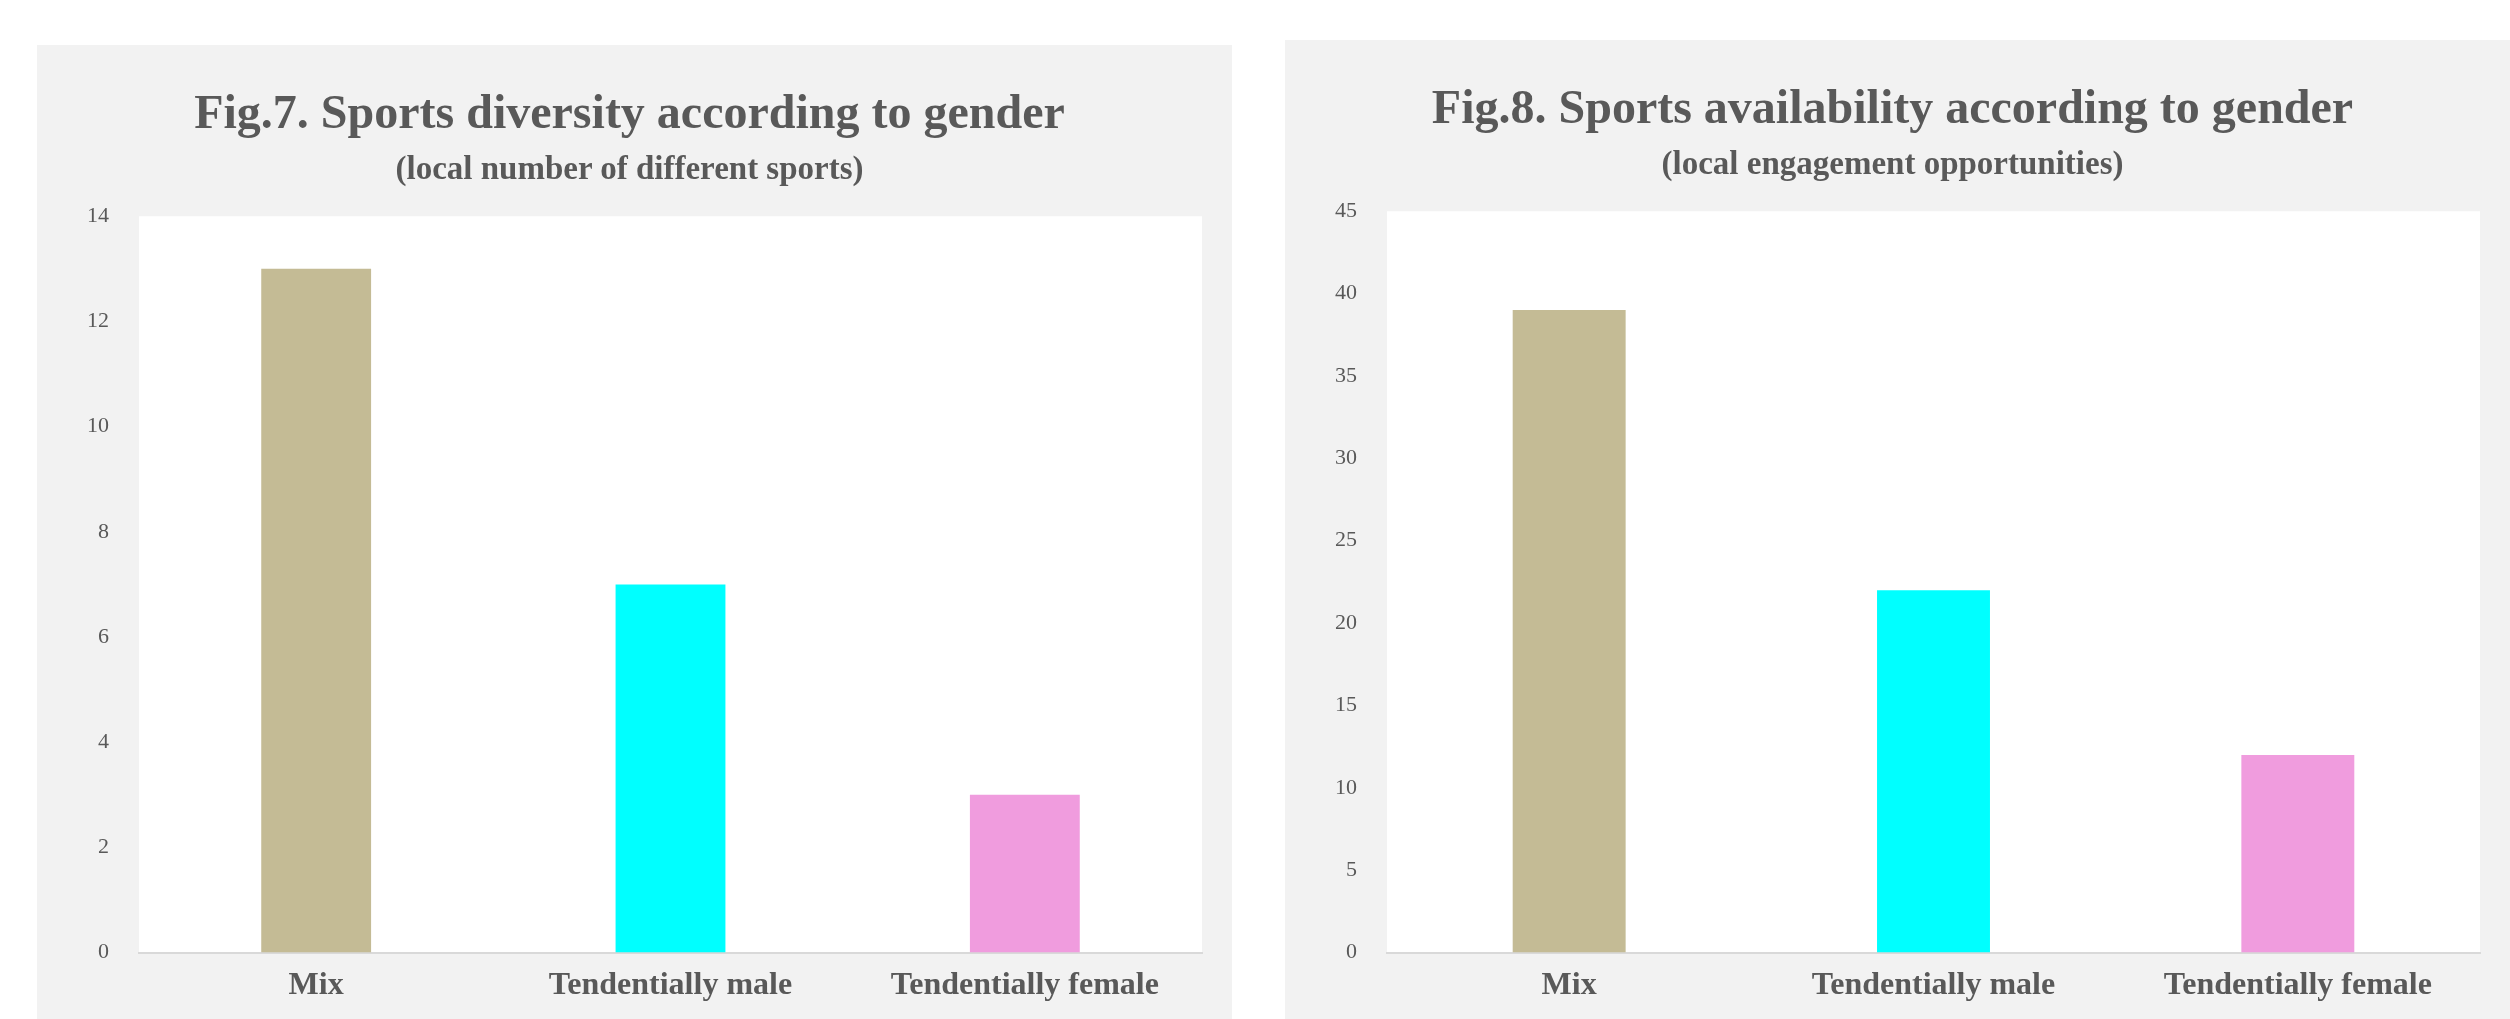 This screenshot has height=1019, width=2510. Describe the element at coordinates (1346, 704) in the screenshot. I see `y-tick-label: 15` at that location.